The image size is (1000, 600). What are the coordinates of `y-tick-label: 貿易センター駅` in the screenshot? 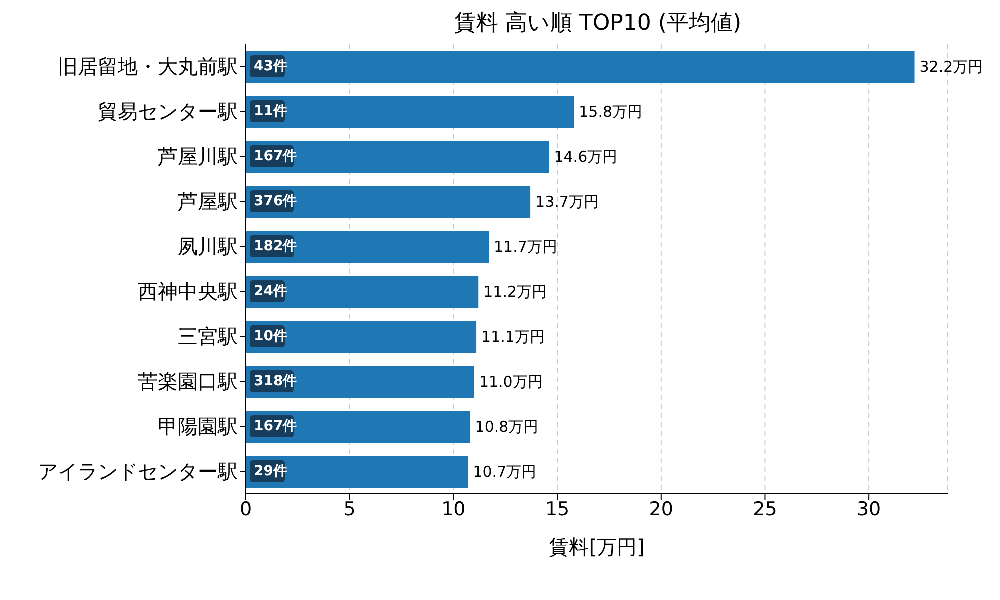 It's located at (168, 112).